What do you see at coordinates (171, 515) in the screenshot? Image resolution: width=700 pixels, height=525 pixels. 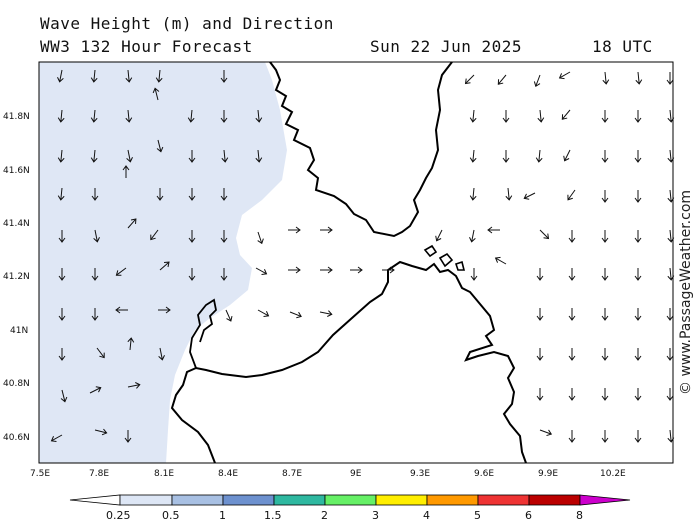 I see `colorbar-label: 0.5` at bounding box center [171, 515].